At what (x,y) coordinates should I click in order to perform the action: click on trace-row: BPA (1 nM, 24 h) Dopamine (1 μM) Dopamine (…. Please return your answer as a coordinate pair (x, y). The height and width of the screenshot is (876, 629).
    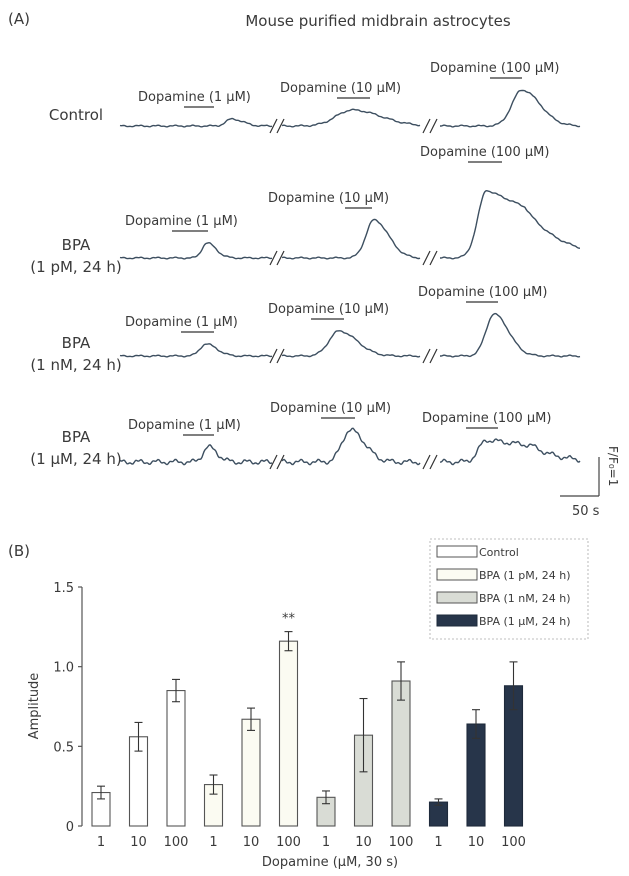
    Looking at the image, I should click on (305, 329).